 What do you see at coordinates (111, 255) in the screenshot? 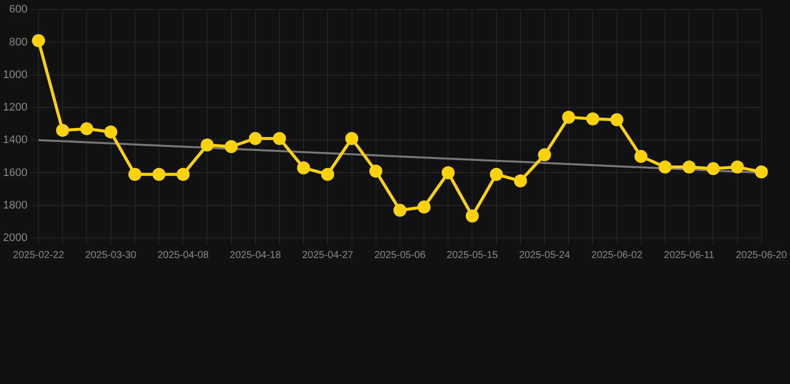
I see `x-tick-label: 2025-03-30` at bounding box center [111, 255].